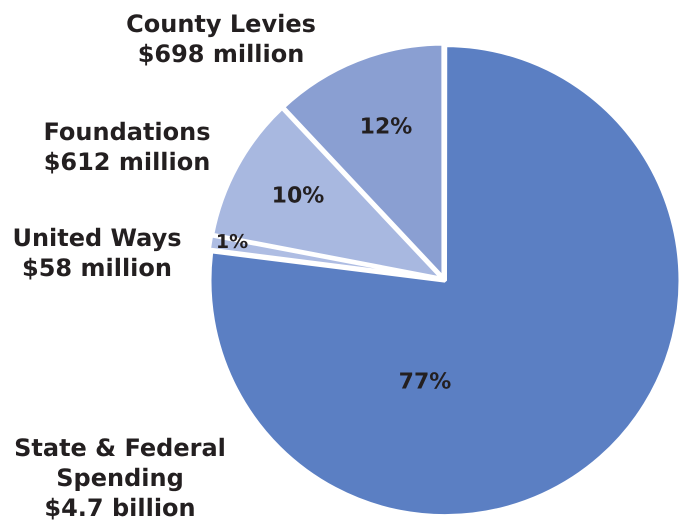  What do you see at coordinates (120, 478) in the screenshot?
I see `slice-label: State & Federal Spending $4.7 billion` at bounding box center [120, 478].